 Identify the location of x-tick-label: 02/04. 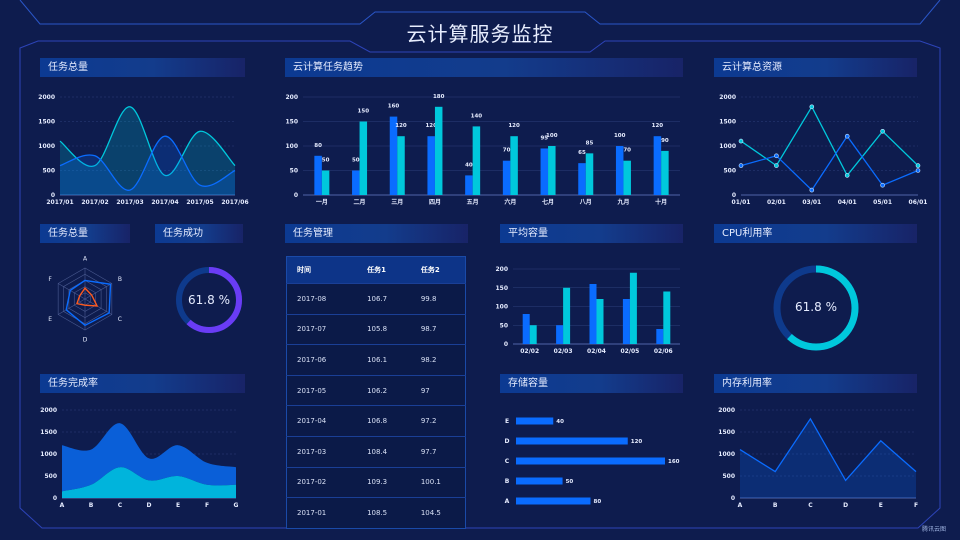
(596, 351).